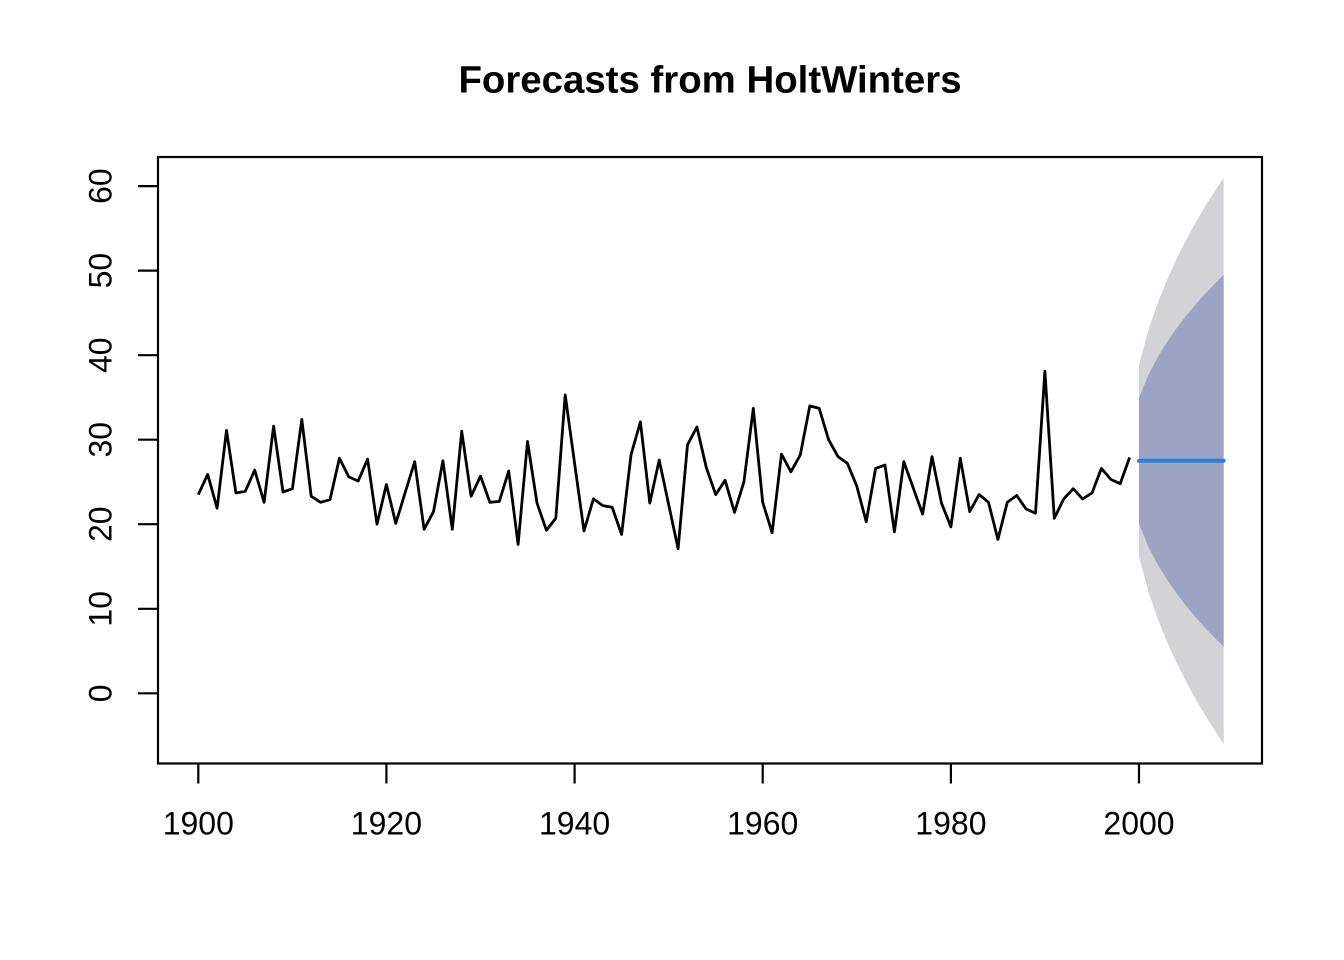 This screenshot has width=1344, height=960. Describe the element at coordinates (101, 524) in the screenshot. I see `svg-text: 20` at that location.